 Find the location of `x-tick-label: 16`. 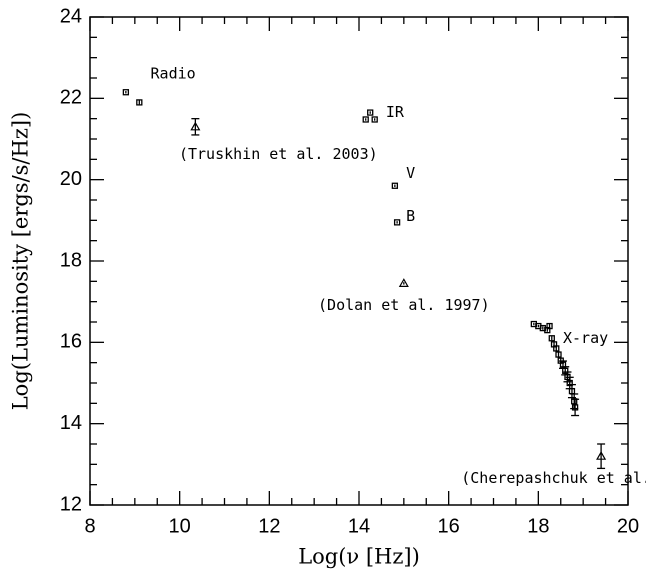

x-tick-label: 16 is located at coordinates (449, 526).